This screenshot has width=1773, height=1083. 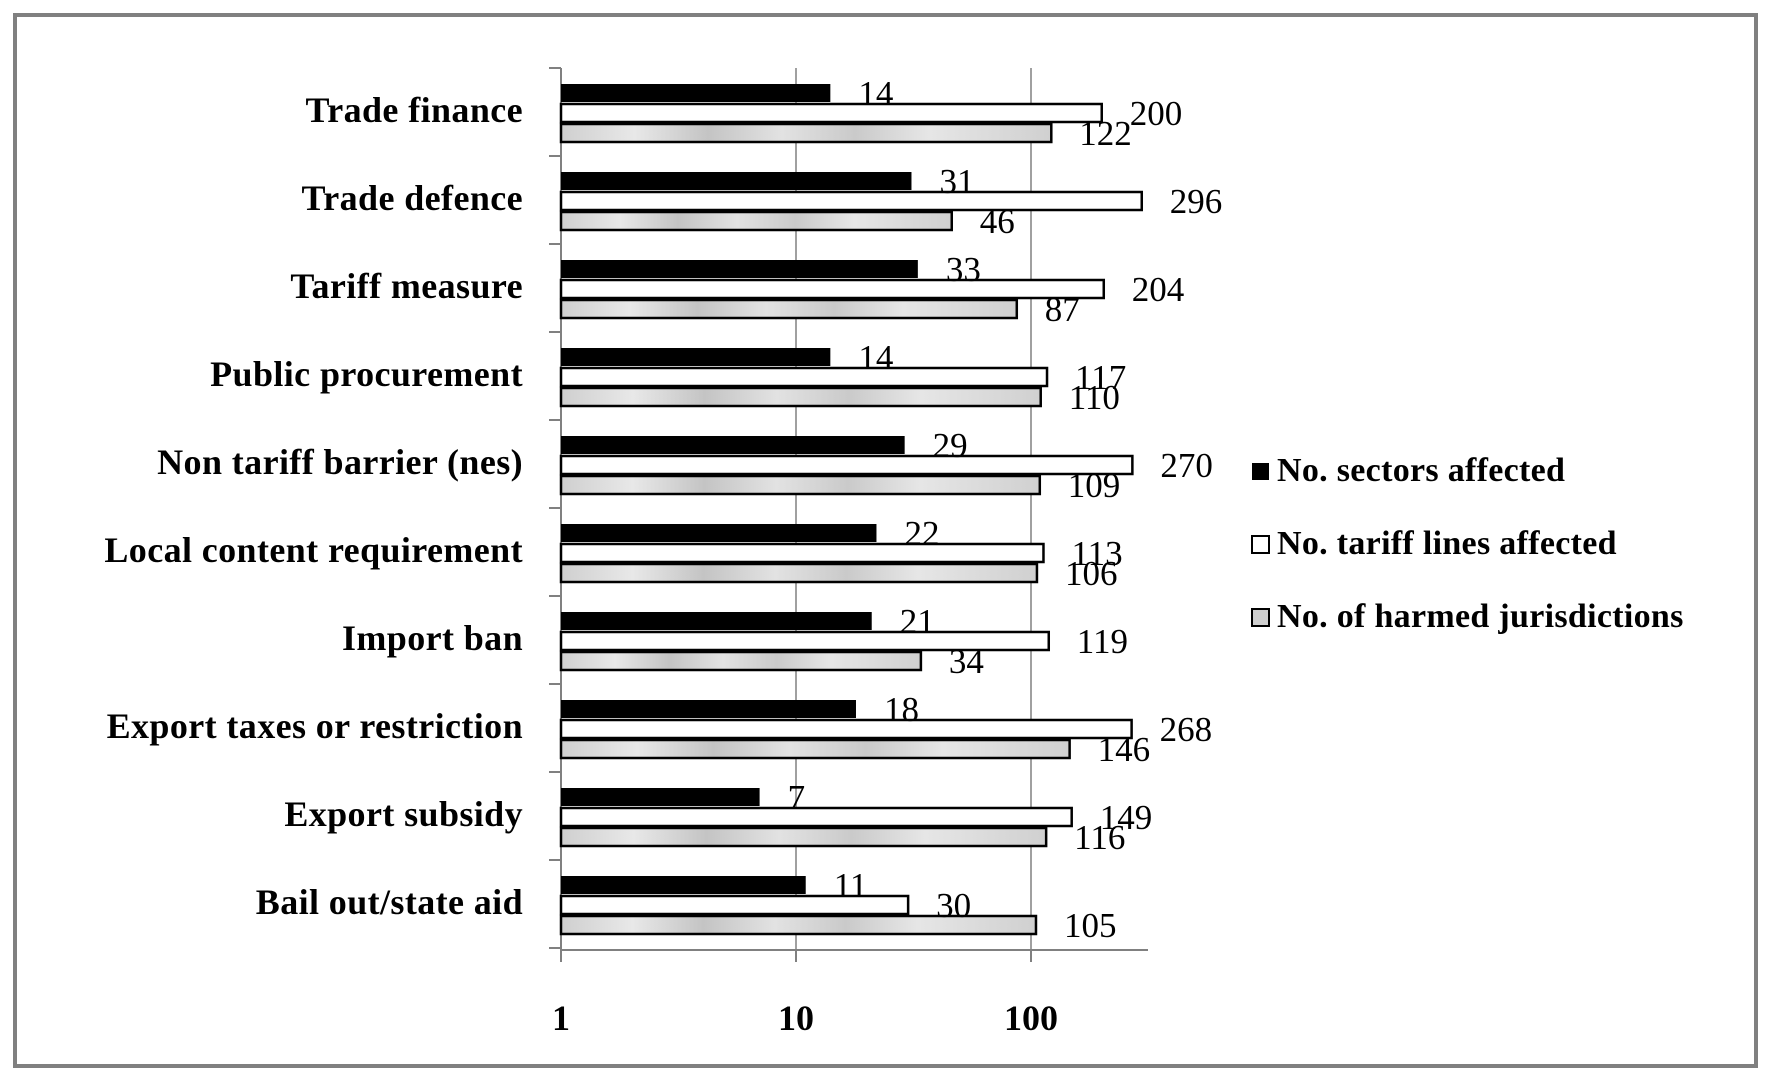 What do you see at coordinates (1094, 485) in the screenshot?
I see `data-label: 109` at bounding box center [1094, 485].